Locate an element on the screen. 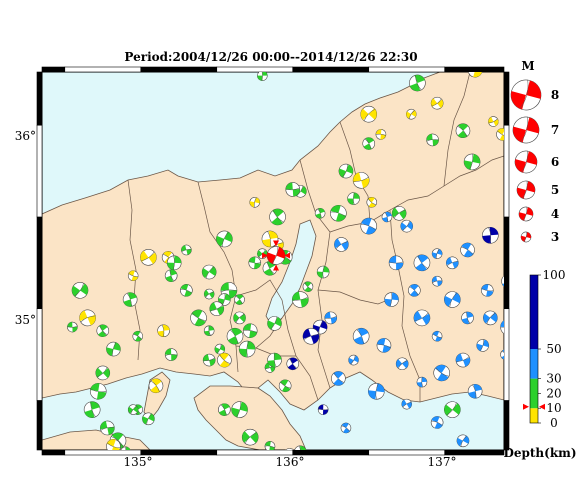  magnitude-legend-label: 3 is located at coordinates (555, 237).